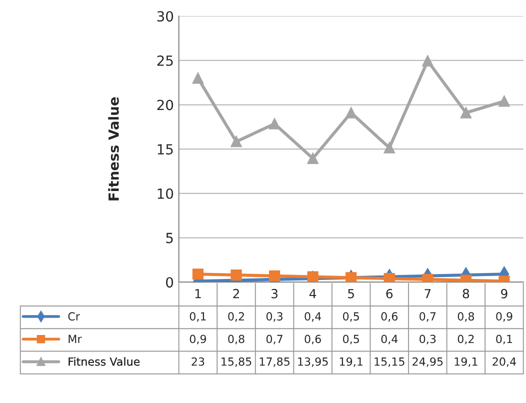 The width and height of the screenshot is (526, 403). What do you see at coordinates (198, 361) in the screenshot?
I see `data-label: 23` at bounding box center [198, 361].